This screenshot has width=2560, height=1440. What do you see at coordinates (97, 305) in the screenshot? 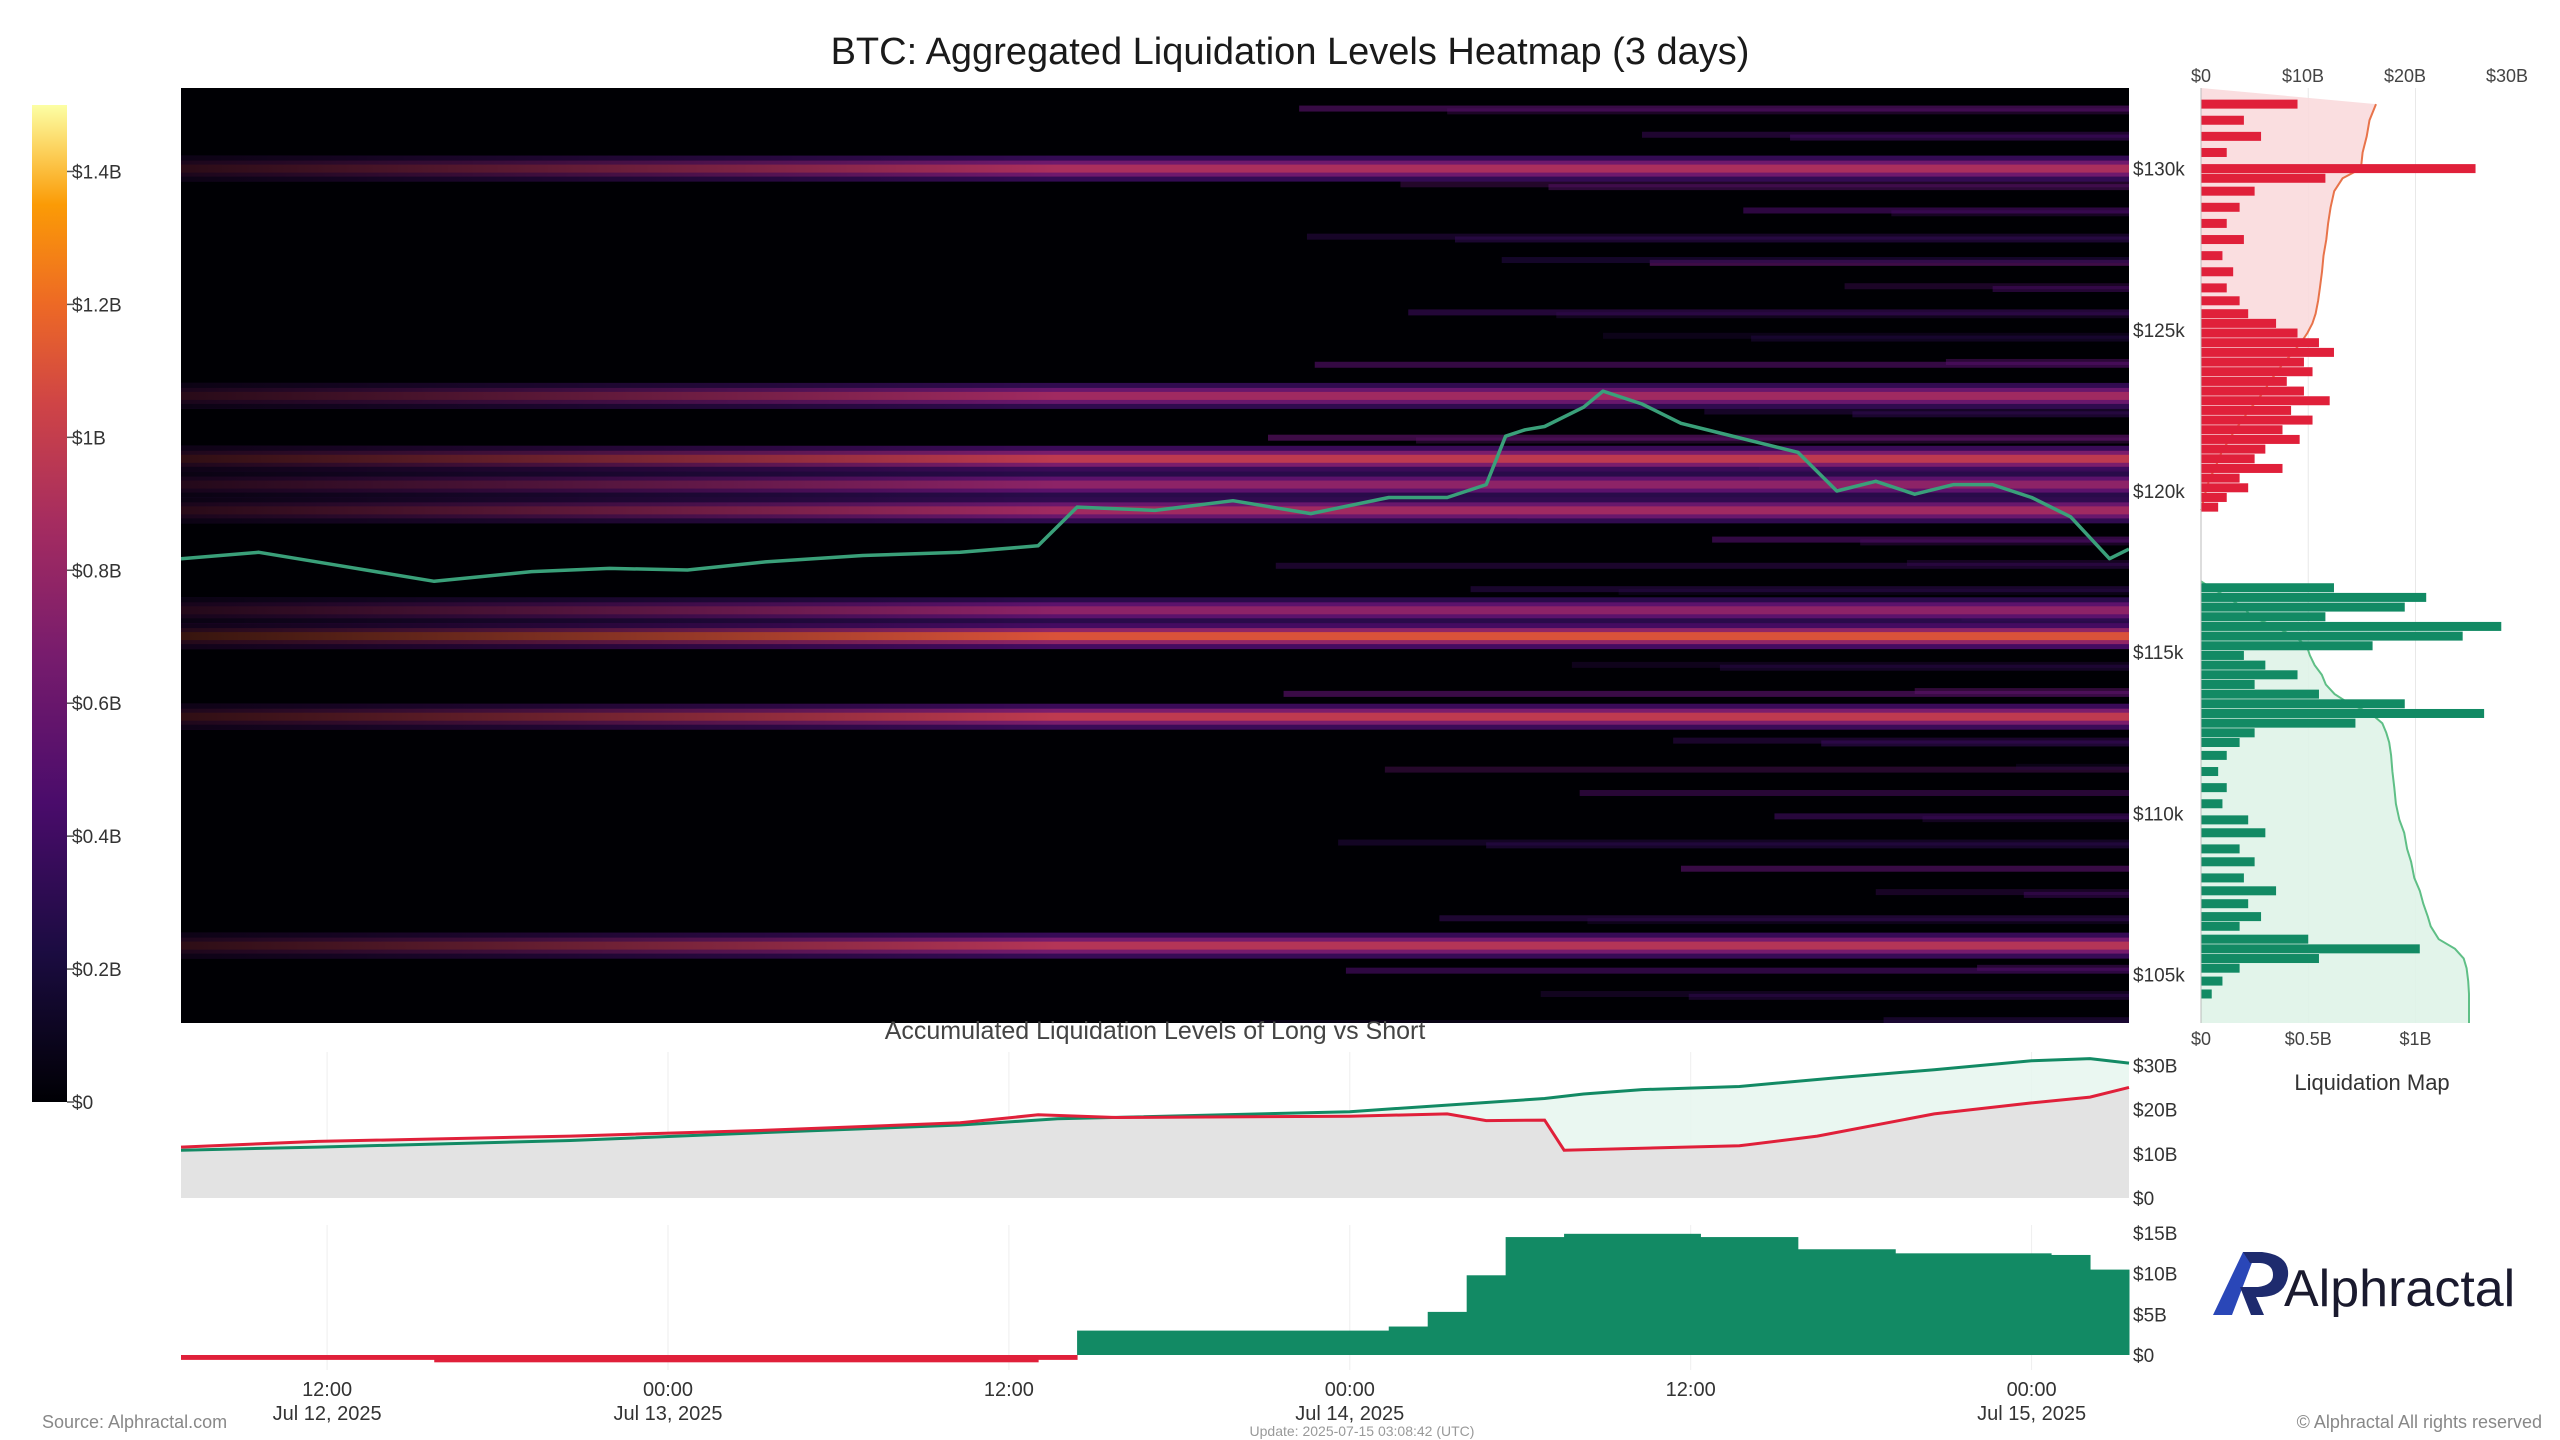
I see `colorbar-tick-label: $1.2B` at bounding box center [97, 305].